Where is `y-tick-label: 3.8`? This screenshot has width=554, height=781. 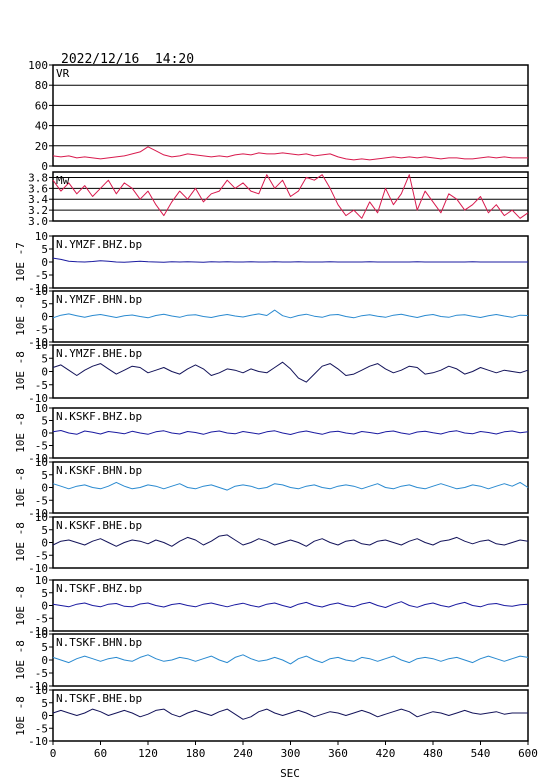 y-tick-label: 3.8 is located at coordinates (38, 177).